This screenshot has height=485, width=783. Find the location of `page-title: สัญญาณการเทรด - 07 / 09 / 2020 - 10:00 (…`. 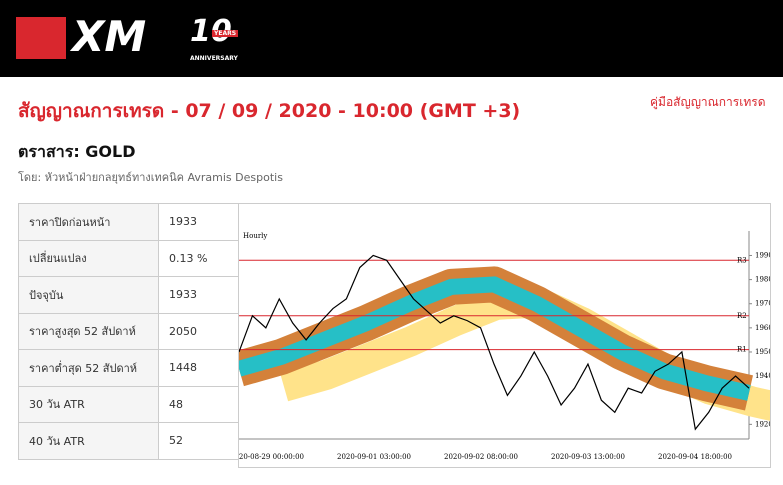

page-title: สัญญาณการเทรด - 07 / 09 / 2020 - 10:00 (… is located at coordinates (269, 111).